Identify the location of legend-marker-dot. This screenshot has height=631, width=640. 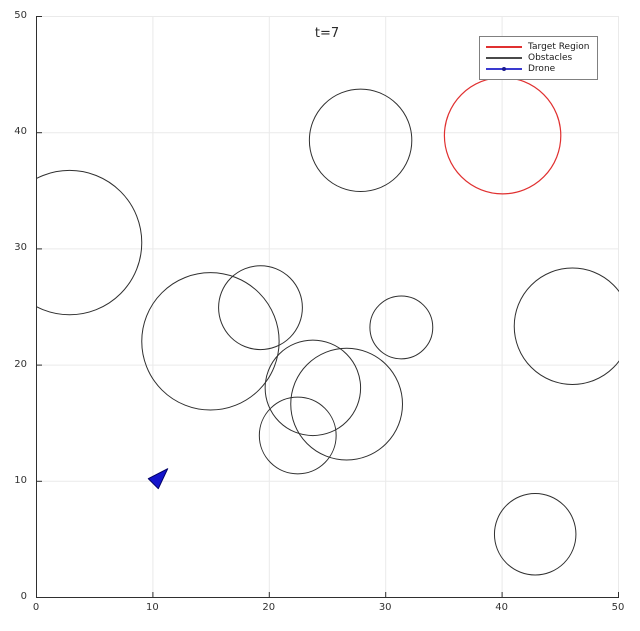
(504, 69).